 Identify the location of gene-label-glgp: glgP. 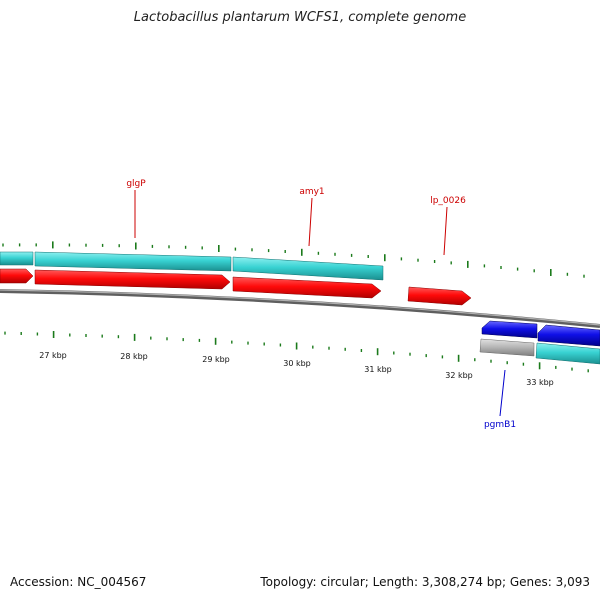
(136, 184).